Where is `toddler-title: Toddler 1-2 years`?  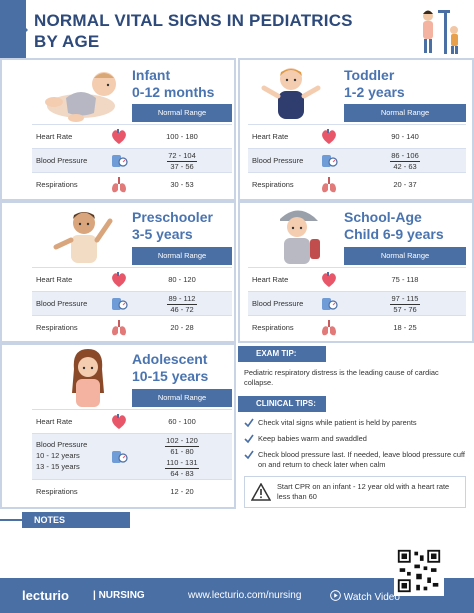 toddler-title: Toddler 1-2 years is located at coordinates (374, 84).